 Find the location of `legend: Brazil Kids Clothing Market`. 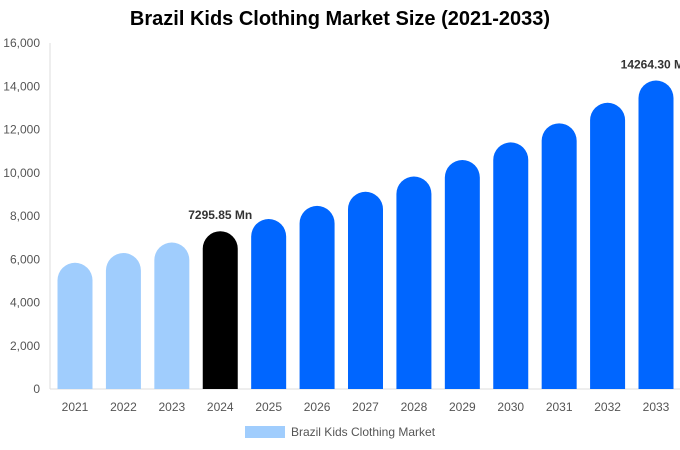

legend: Brazil Kids Clothing Market is located at coordinates (340, 432).